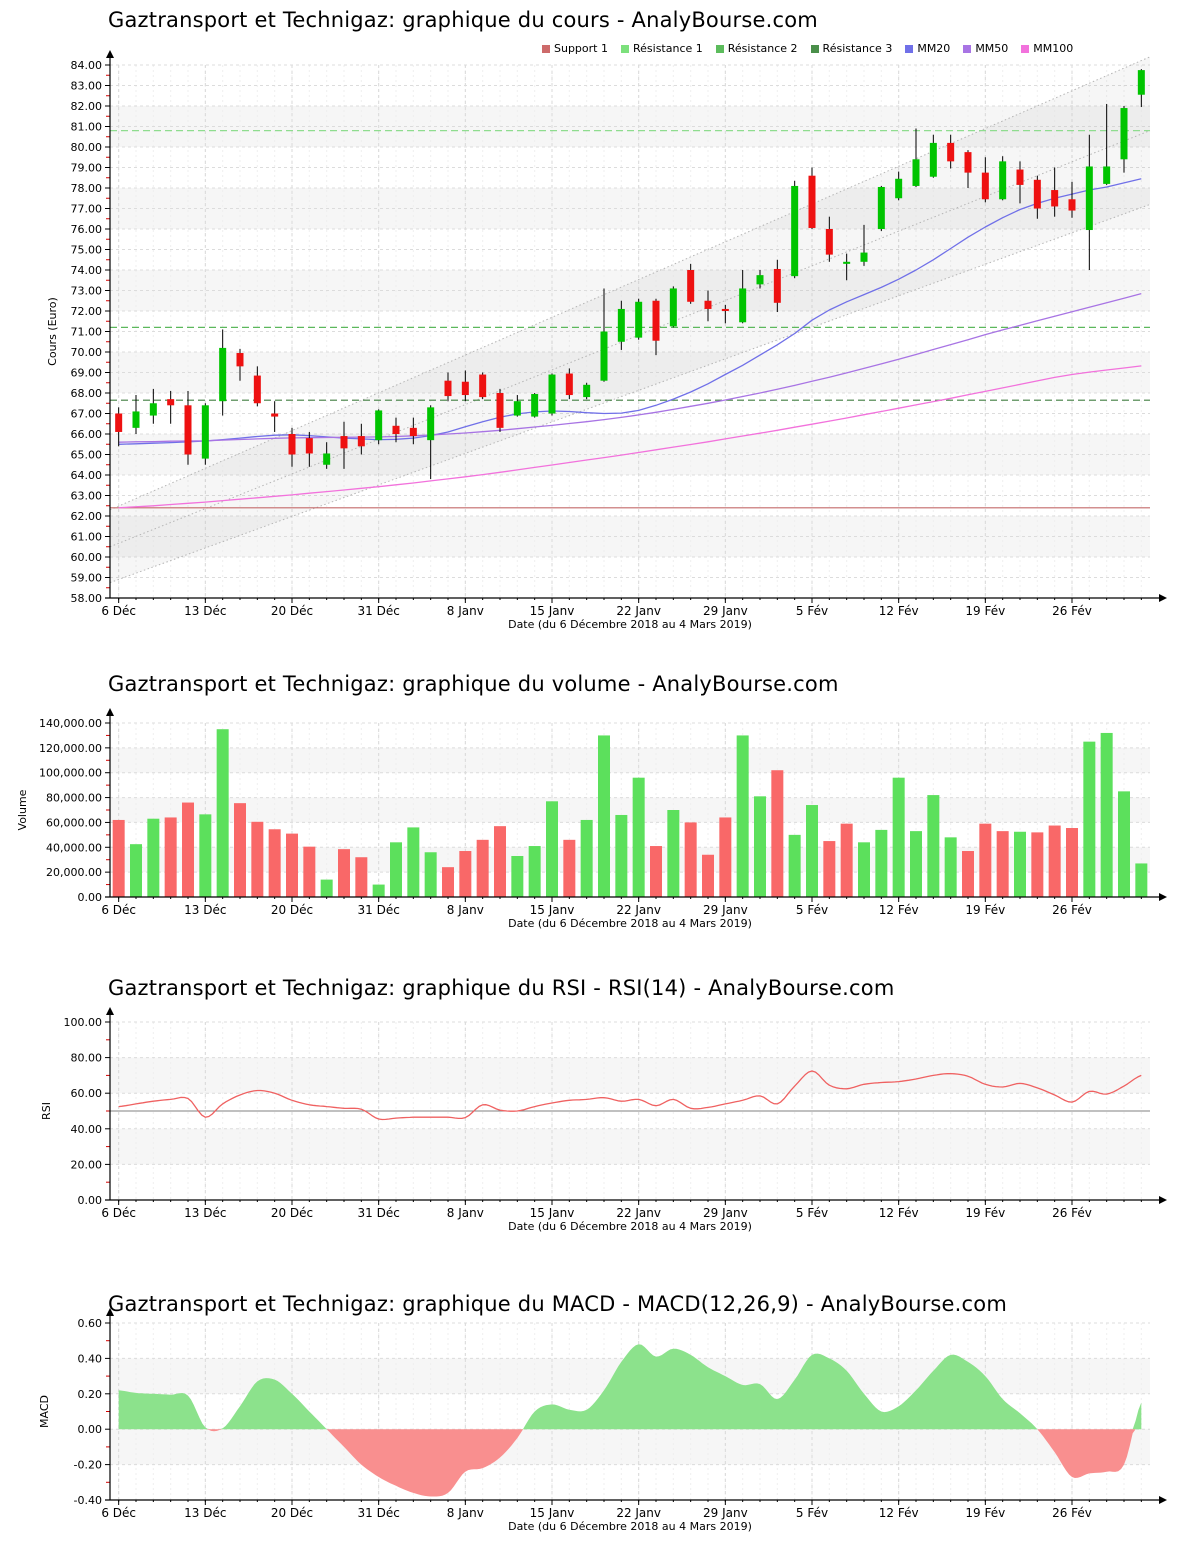 The image size is (1200, 1550). I want to click on svg-text: 58.00, so click(87, 598).